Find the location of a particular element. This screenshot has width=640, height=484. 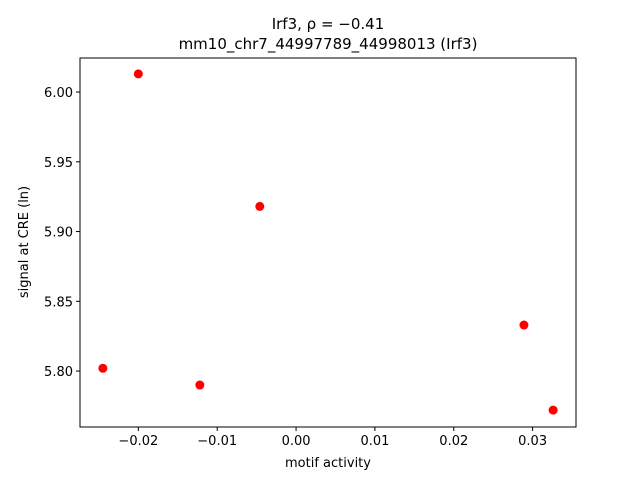

y-tick-label: 5.90 is located at coordinates (58, 233).